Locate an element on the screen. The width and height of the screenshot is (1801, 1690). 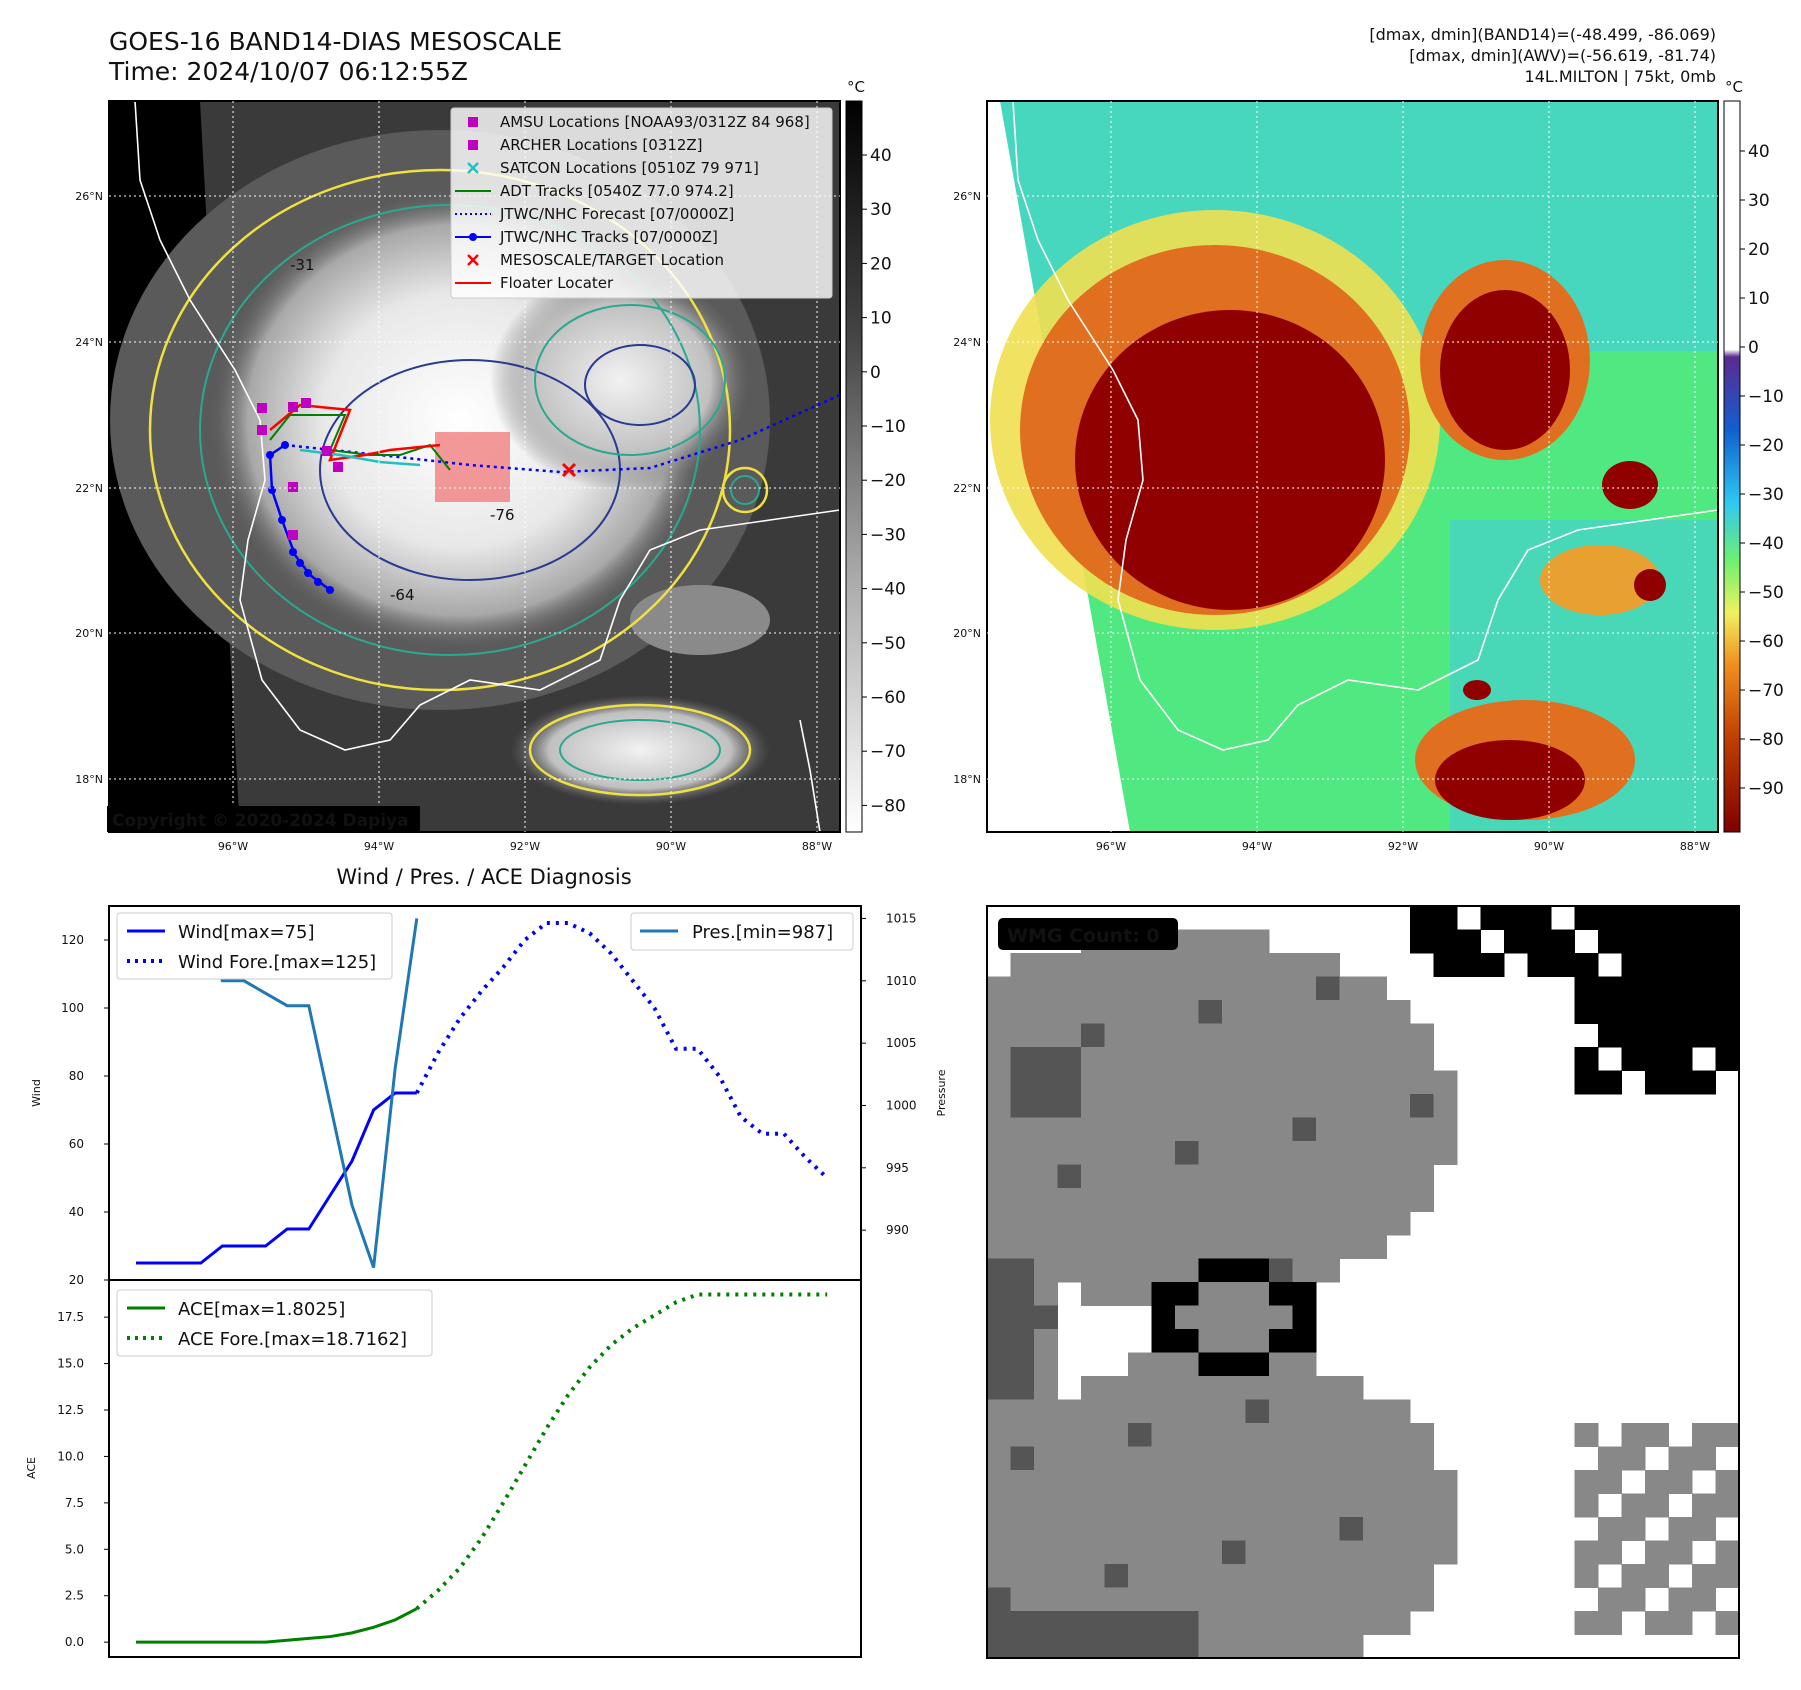
amsu-archer-markers is located at coordinates (300, 469).